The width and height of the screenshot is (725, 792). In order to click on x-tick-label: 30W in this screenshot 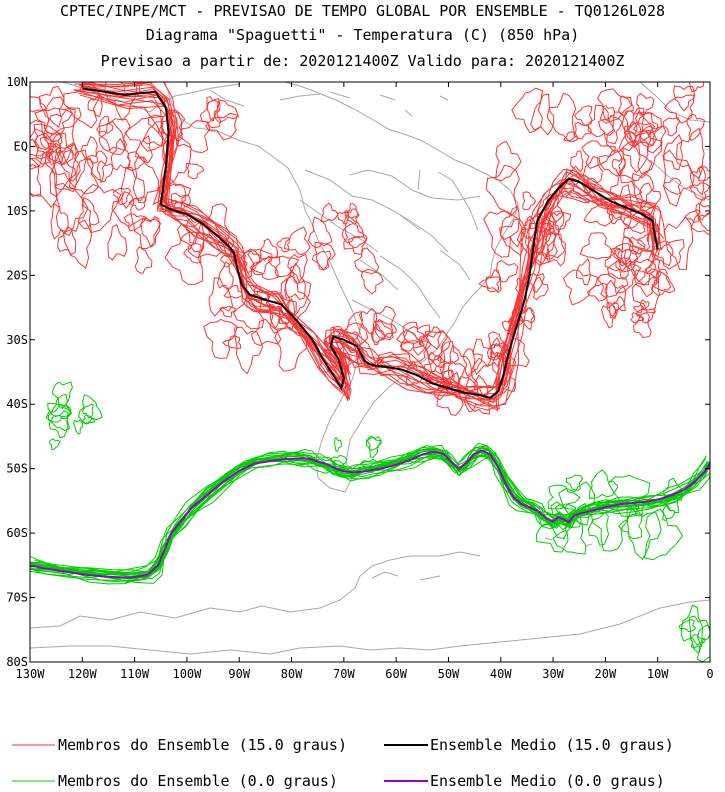, I will do `click(553, 674)`.